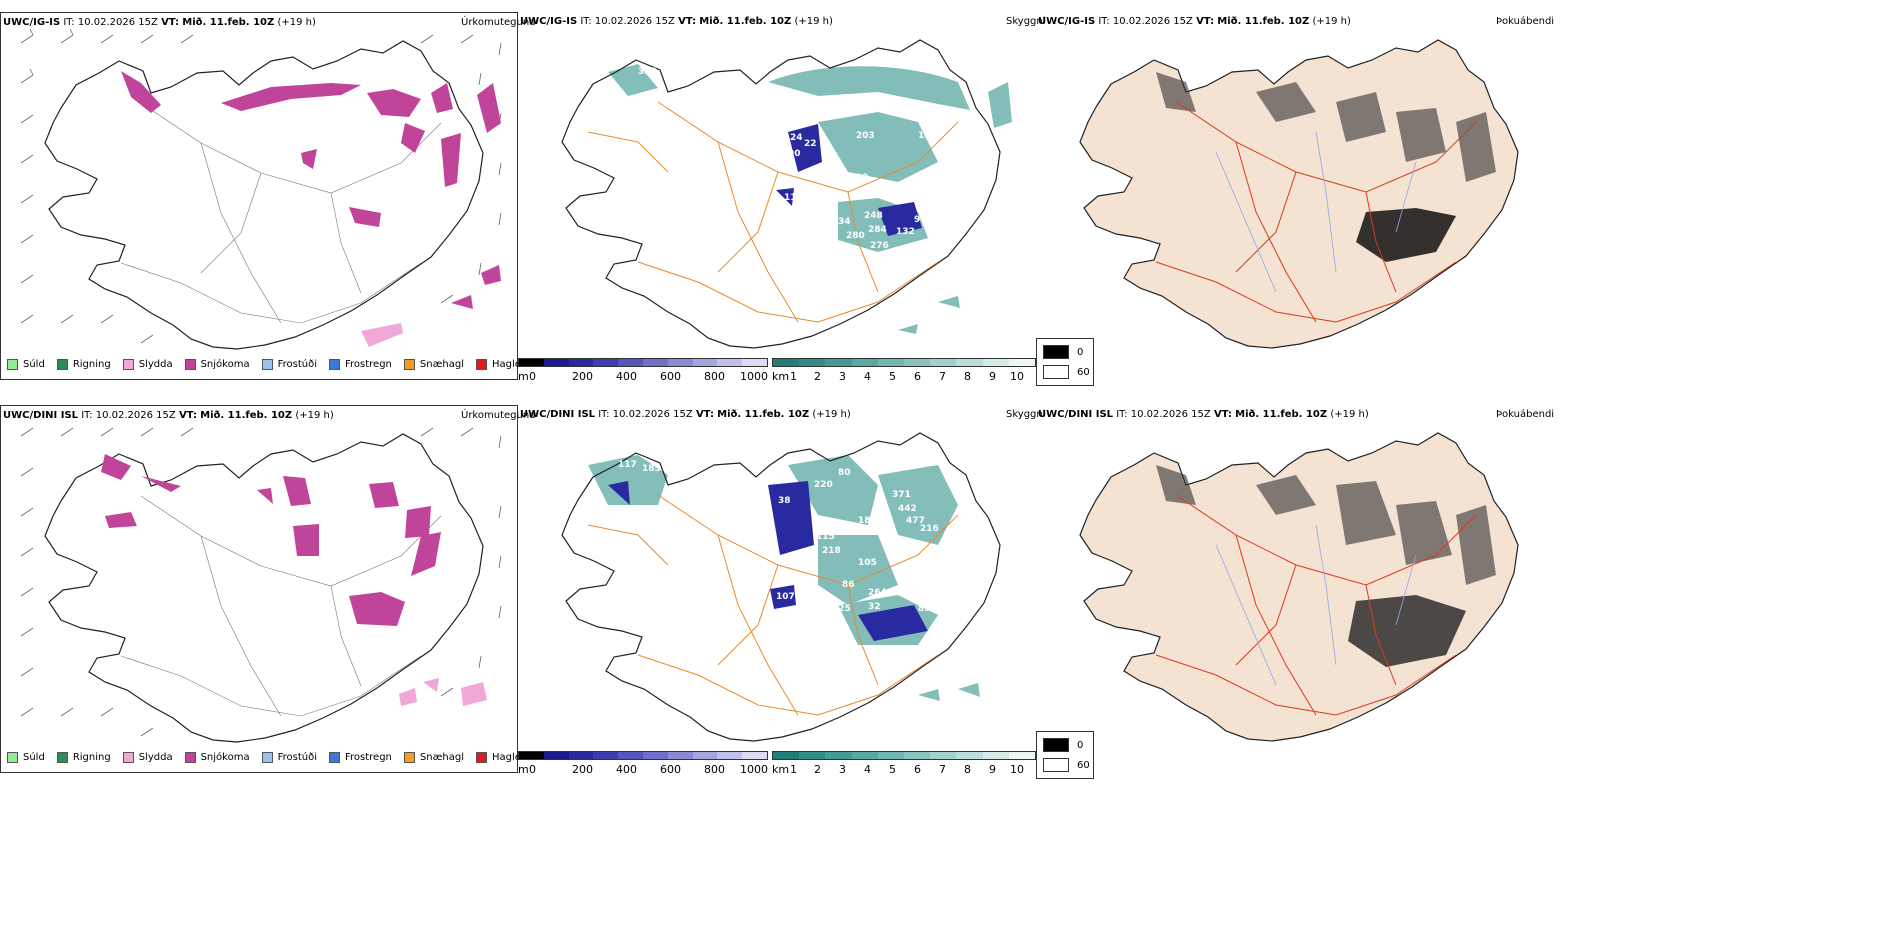 The image size is (1900, 950). I want to click on svg-text: 34, so click(844, 222).